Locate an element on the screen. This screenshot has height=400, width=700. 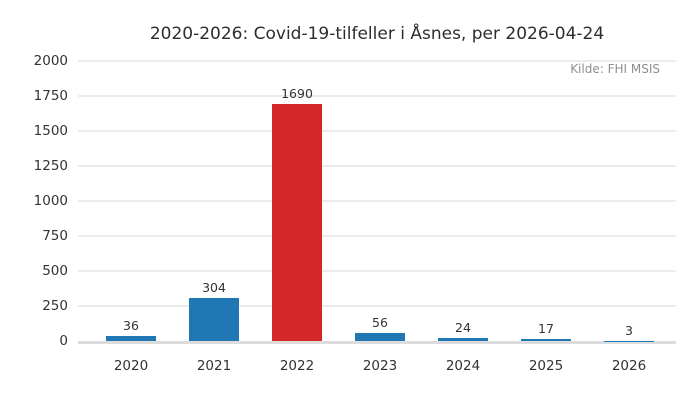
bar-value-label-2024: 24 is located at coordinates (463, 327).